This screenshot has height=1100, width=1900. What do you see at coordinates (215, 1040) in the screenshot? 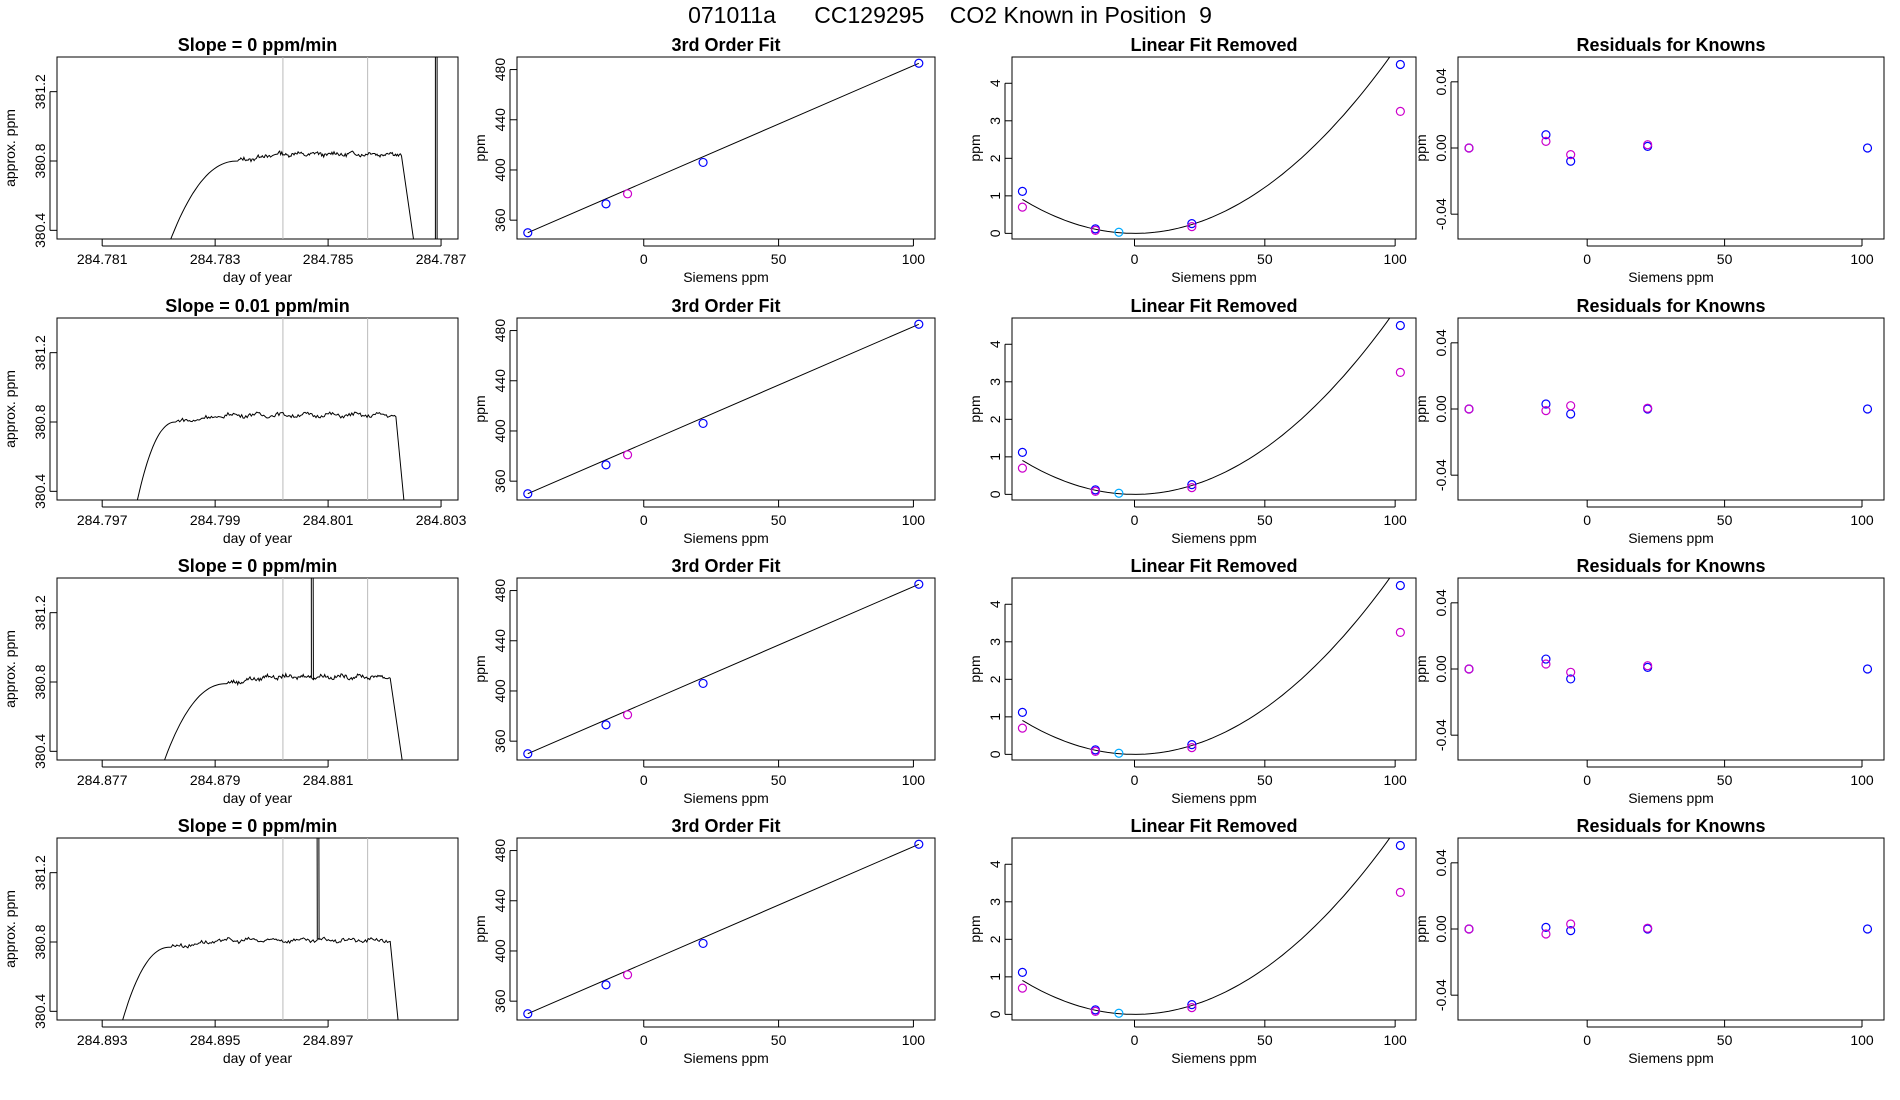
I see `x-tick-label: 284.895` at bounding box center [215, 1040].